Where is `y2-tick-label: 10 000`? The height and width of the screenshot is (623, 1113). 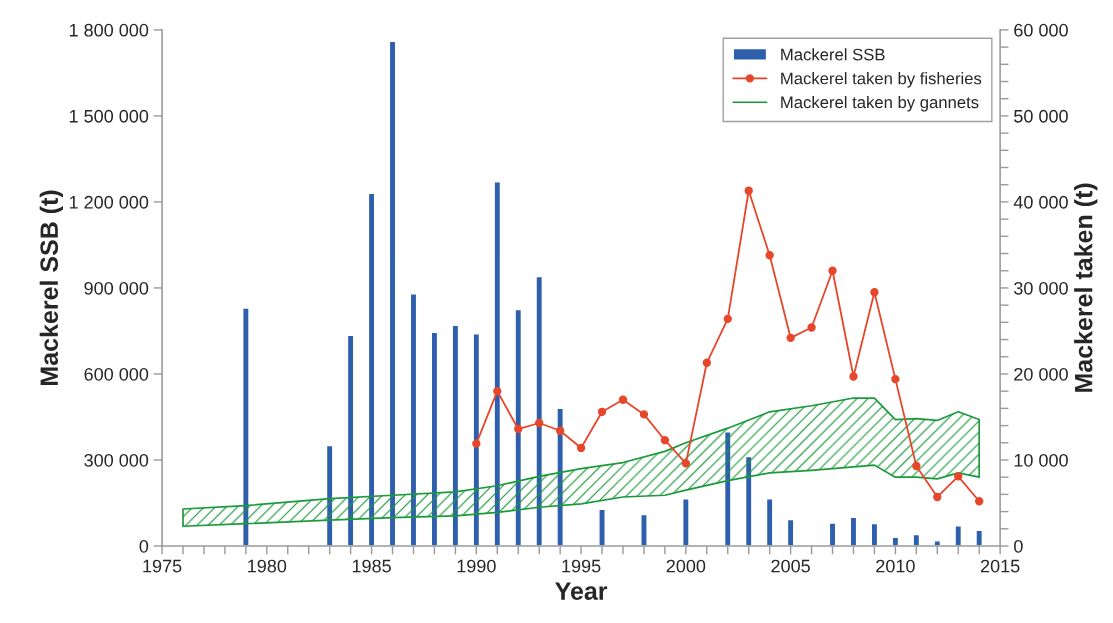 y2-tick-label: 10 000 is located at coordinates (1041, 460).